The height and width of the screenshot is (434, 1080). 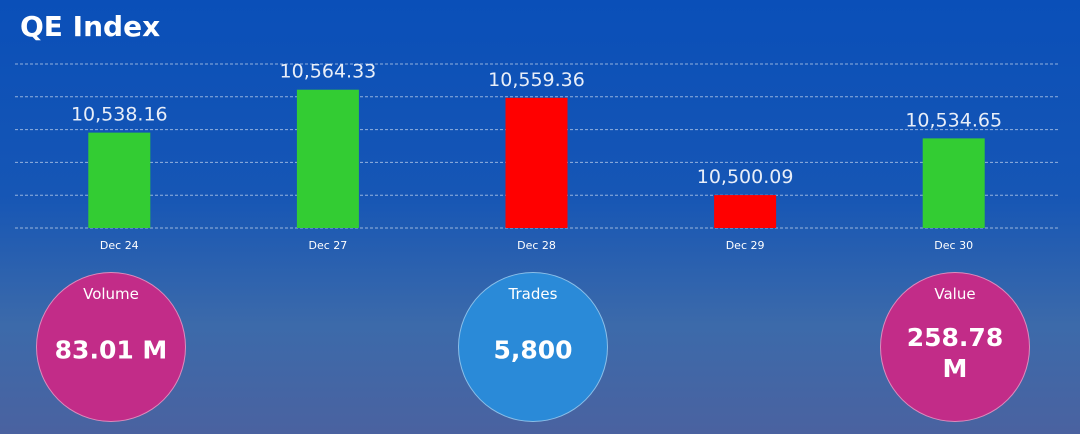 I want to click on x-tick-label: Dec 28, so click(x=536, y=245).